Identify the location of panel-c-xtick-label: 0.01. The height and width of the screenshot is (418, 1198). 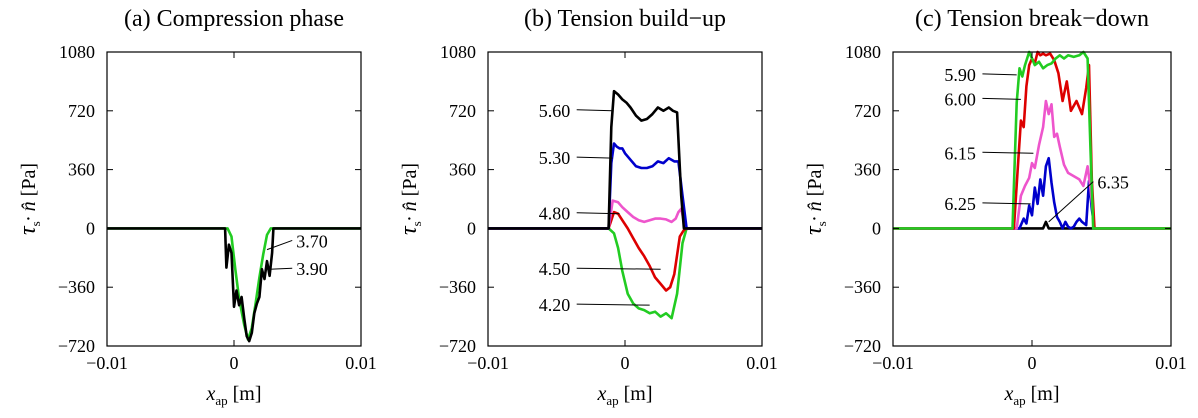
(1171, 363).